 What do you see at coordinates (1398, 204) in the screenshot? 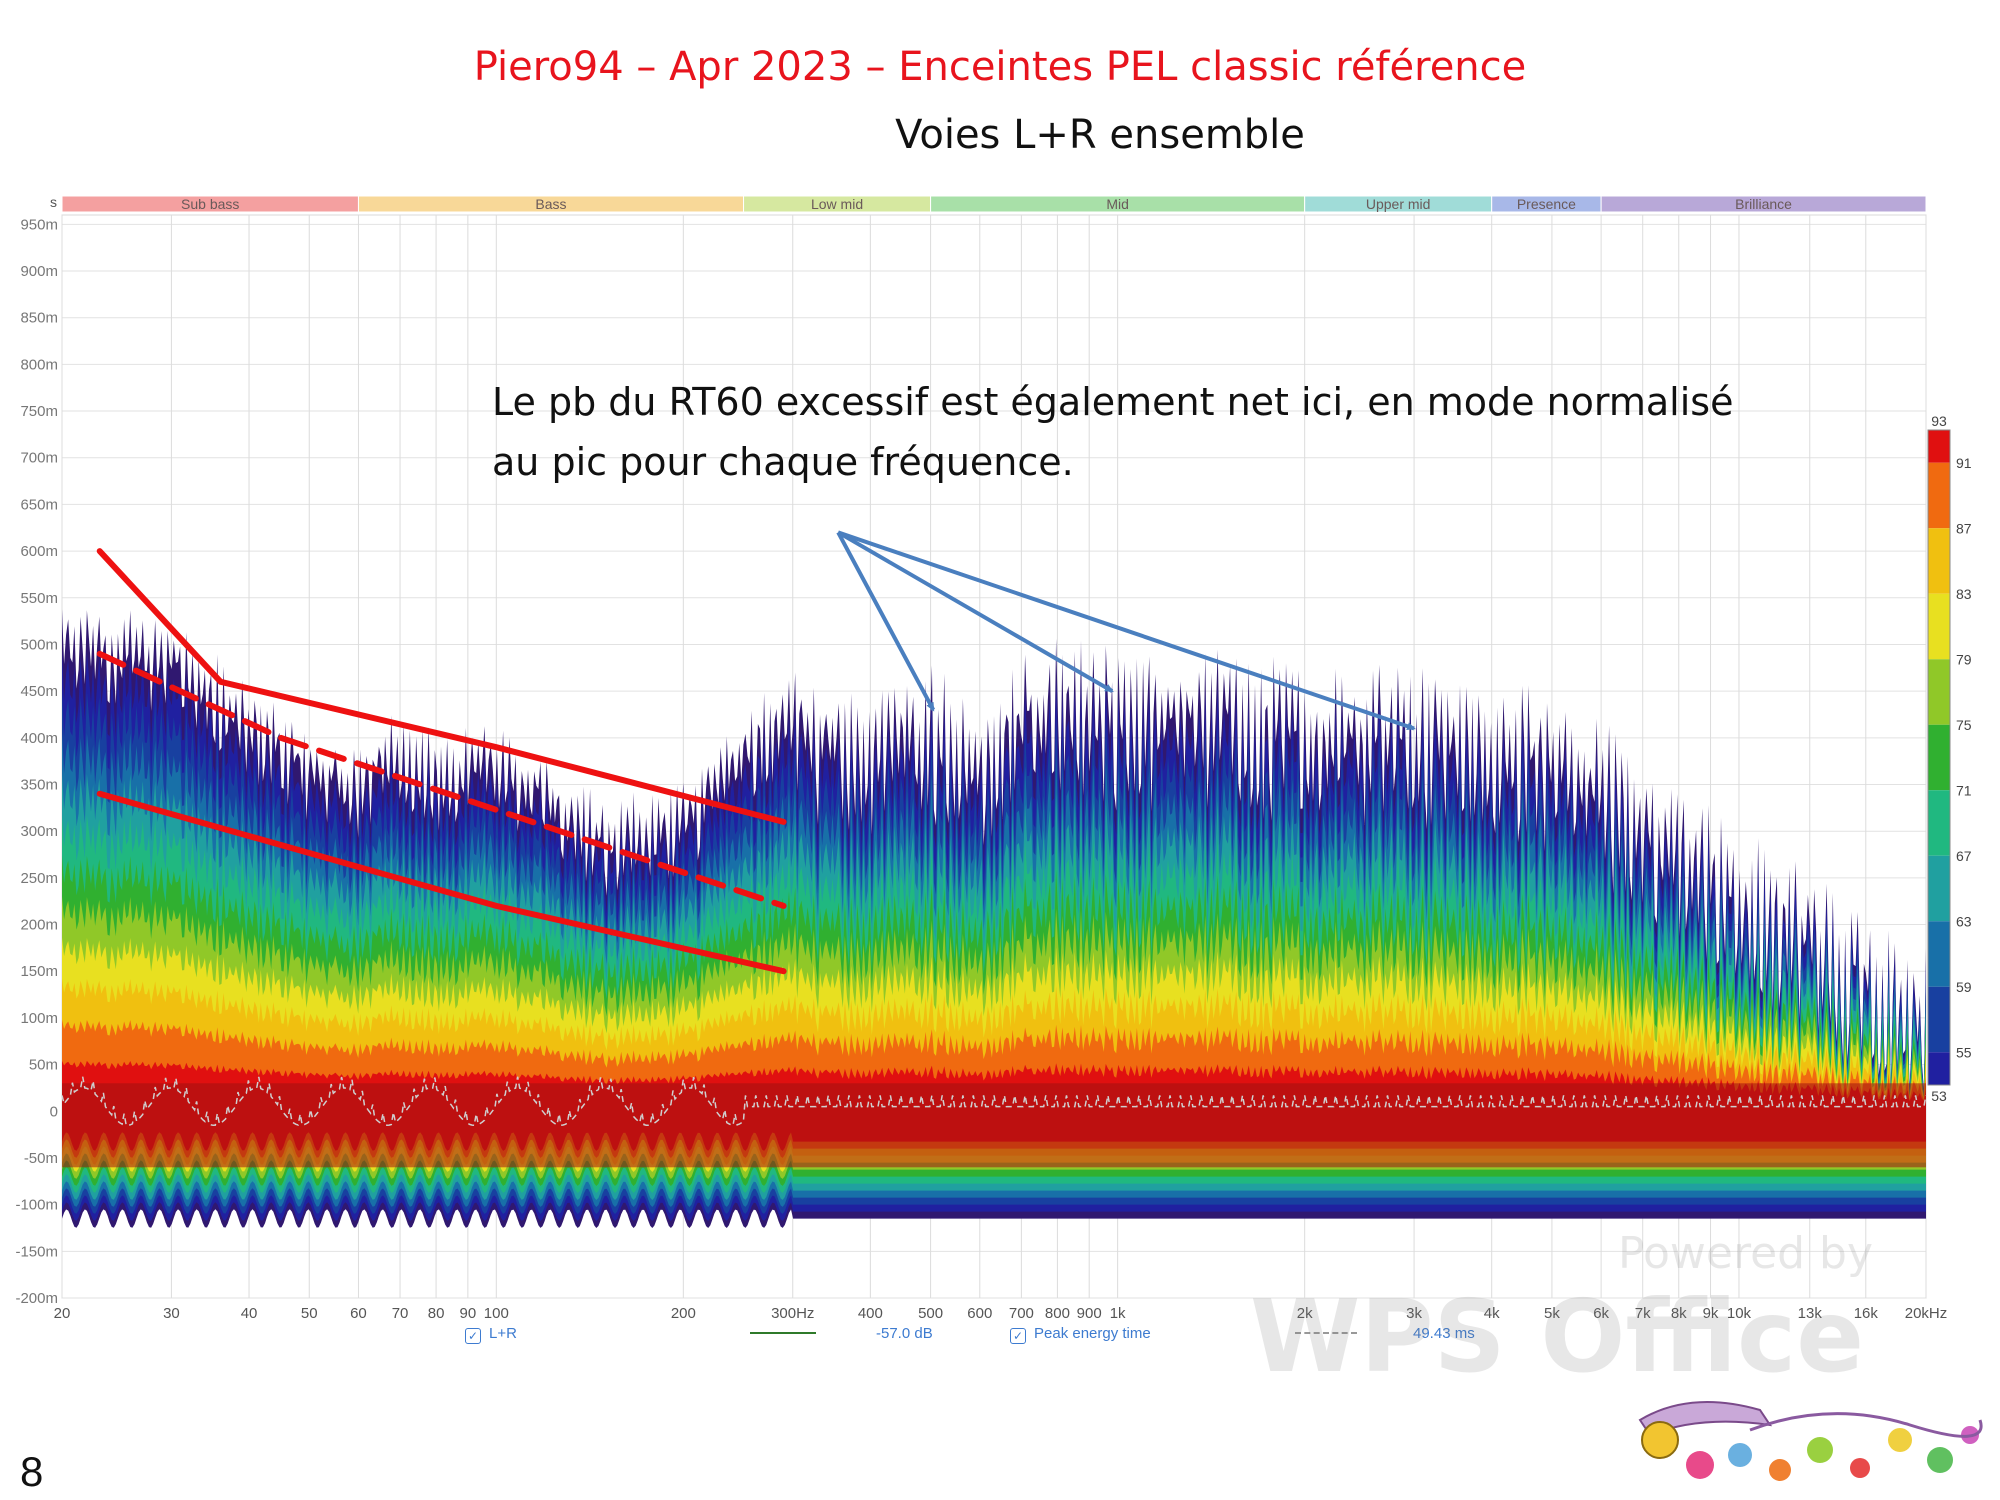
I see `band-label: Upper mid` at bounding box center [1398, 204].